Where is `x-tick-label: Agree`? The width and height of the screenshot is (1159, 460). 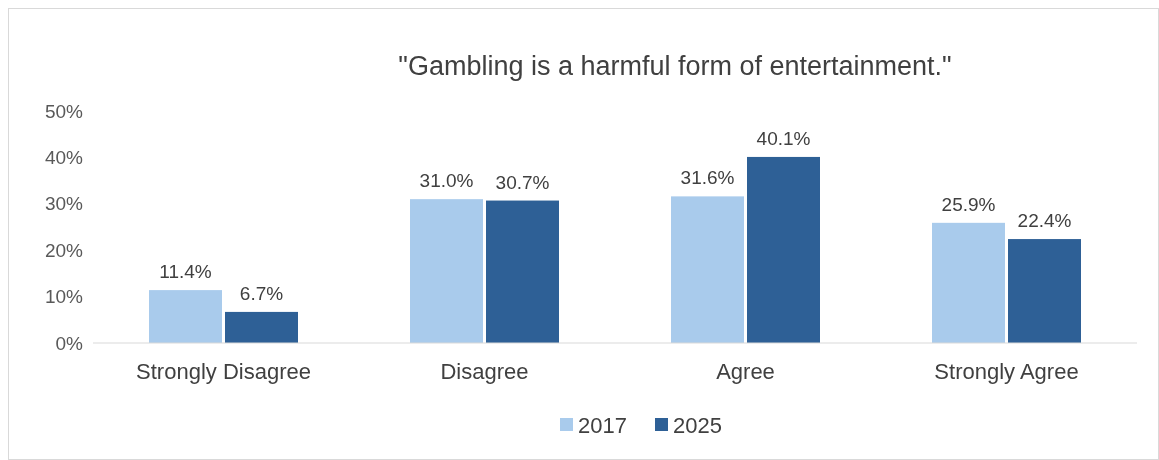
x-tick-label: Agree is located at coordinates (745, 371).